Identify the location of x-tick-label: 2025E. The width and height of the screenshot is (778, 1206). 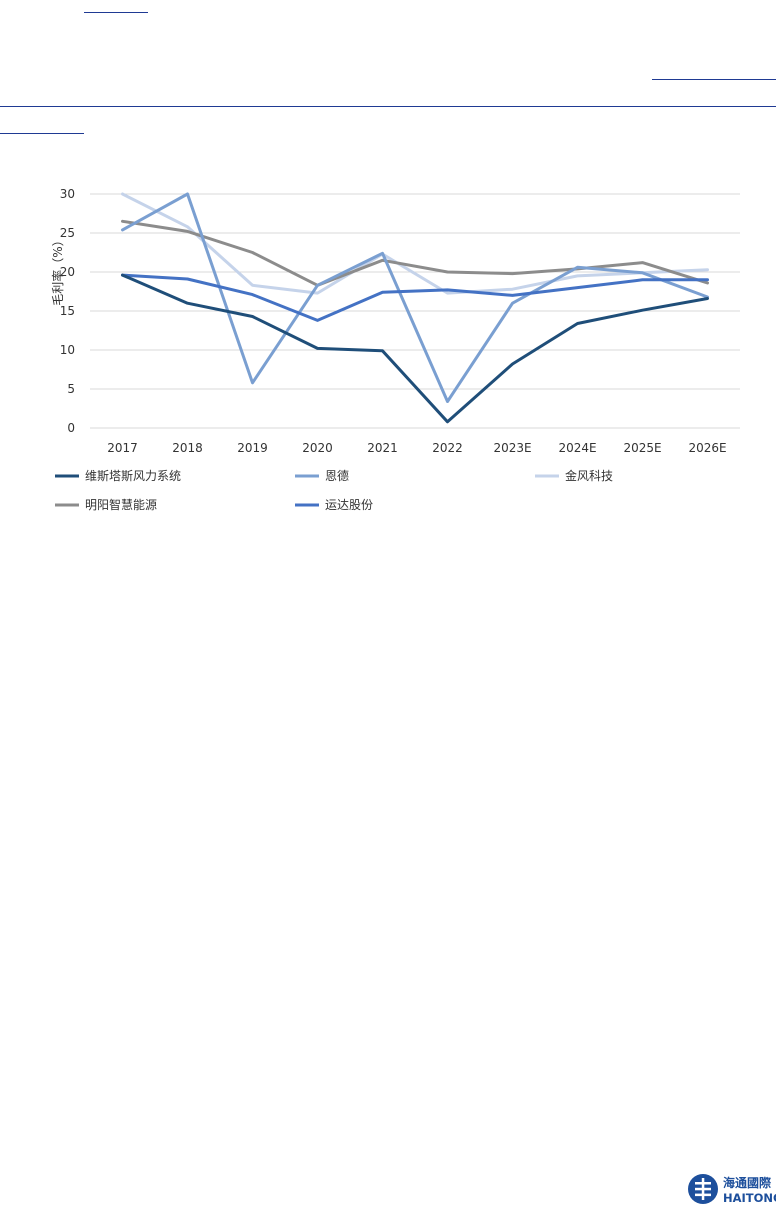
(642, 448).